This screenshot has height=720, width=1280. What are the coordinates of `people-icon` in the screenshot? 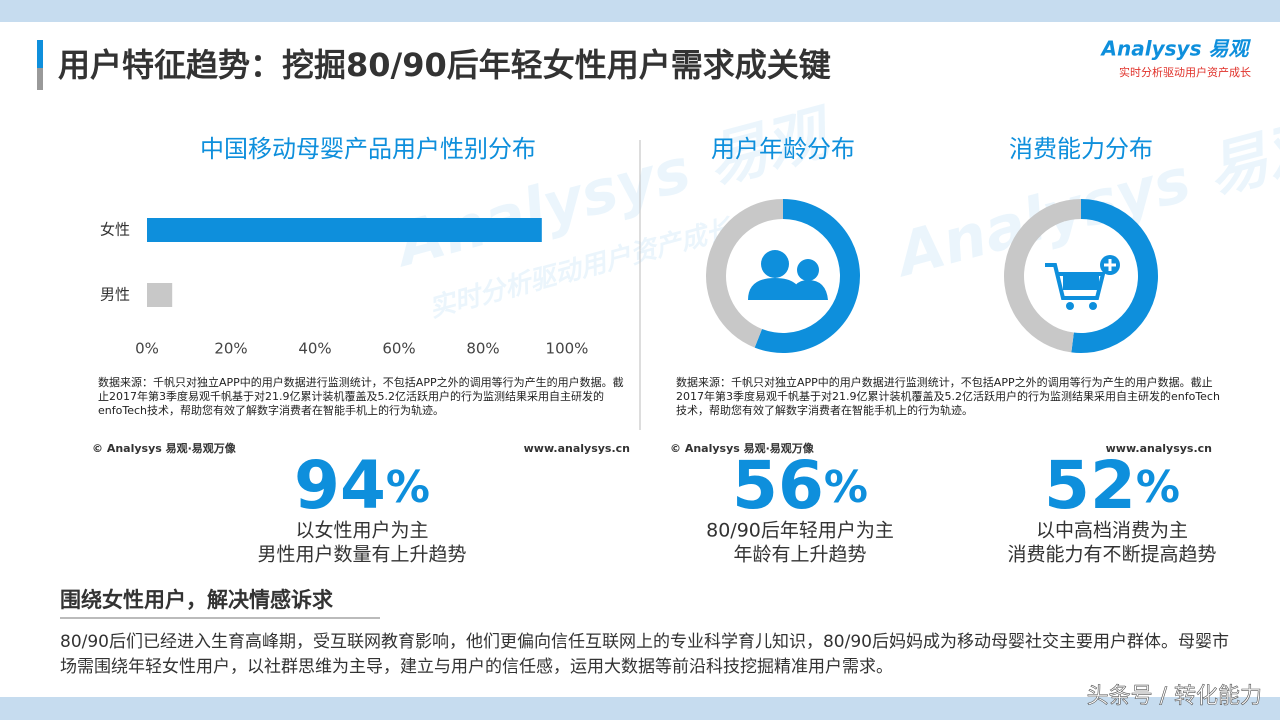 It's located at (788, 275).